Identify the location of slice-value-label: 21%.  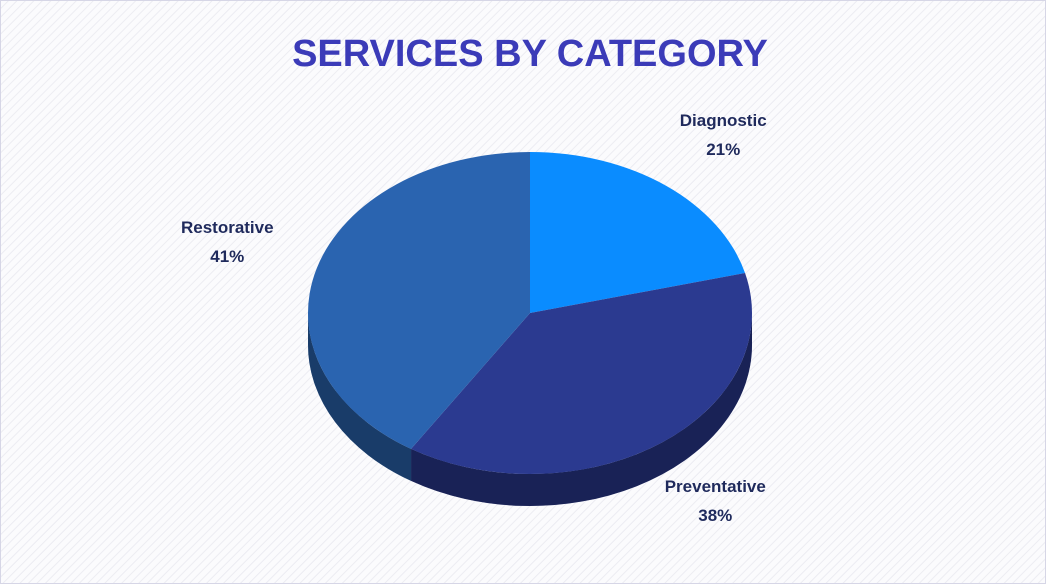
(723, 149).